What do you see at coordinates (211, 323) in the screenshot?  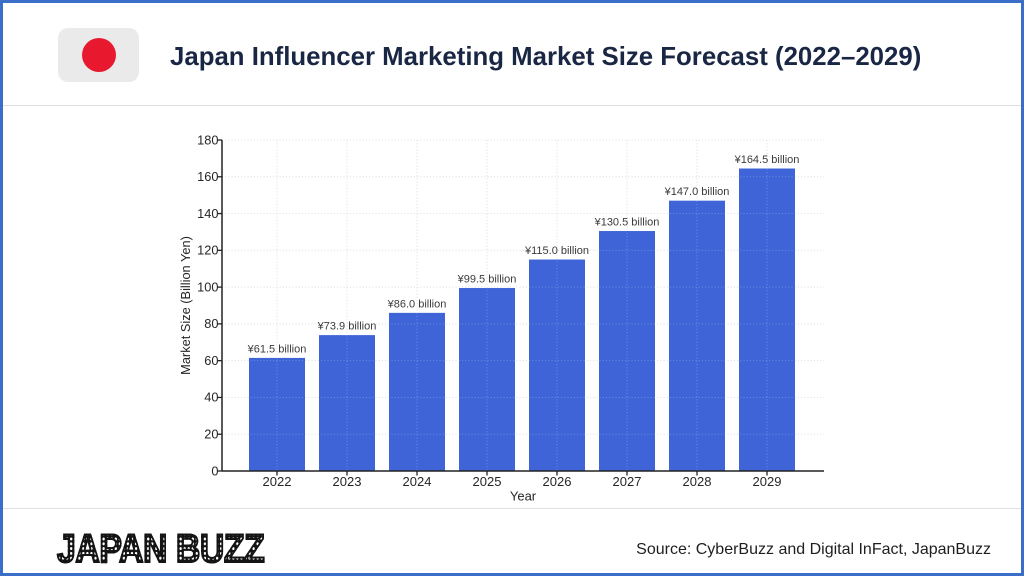 I see `svg-text: 80` at bounding box center [211, 323].